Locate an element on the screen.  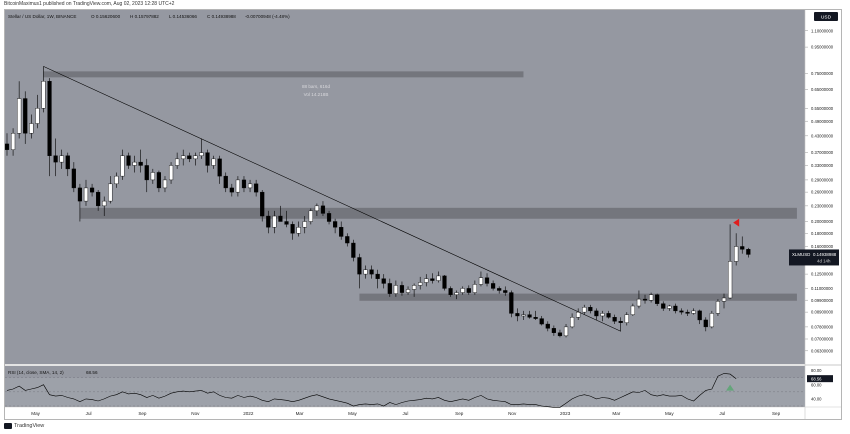
currency-button: USD is located at coordinates (826, 16).